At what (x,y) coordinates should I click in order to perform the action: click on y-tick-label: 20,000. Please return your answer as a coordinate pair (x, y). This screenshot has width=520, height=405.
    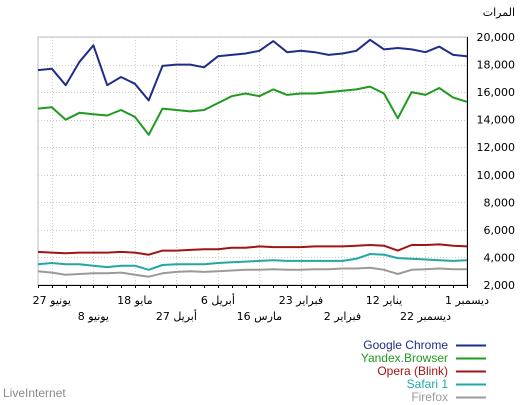
    Looking at the image, I should click on (496, 37).